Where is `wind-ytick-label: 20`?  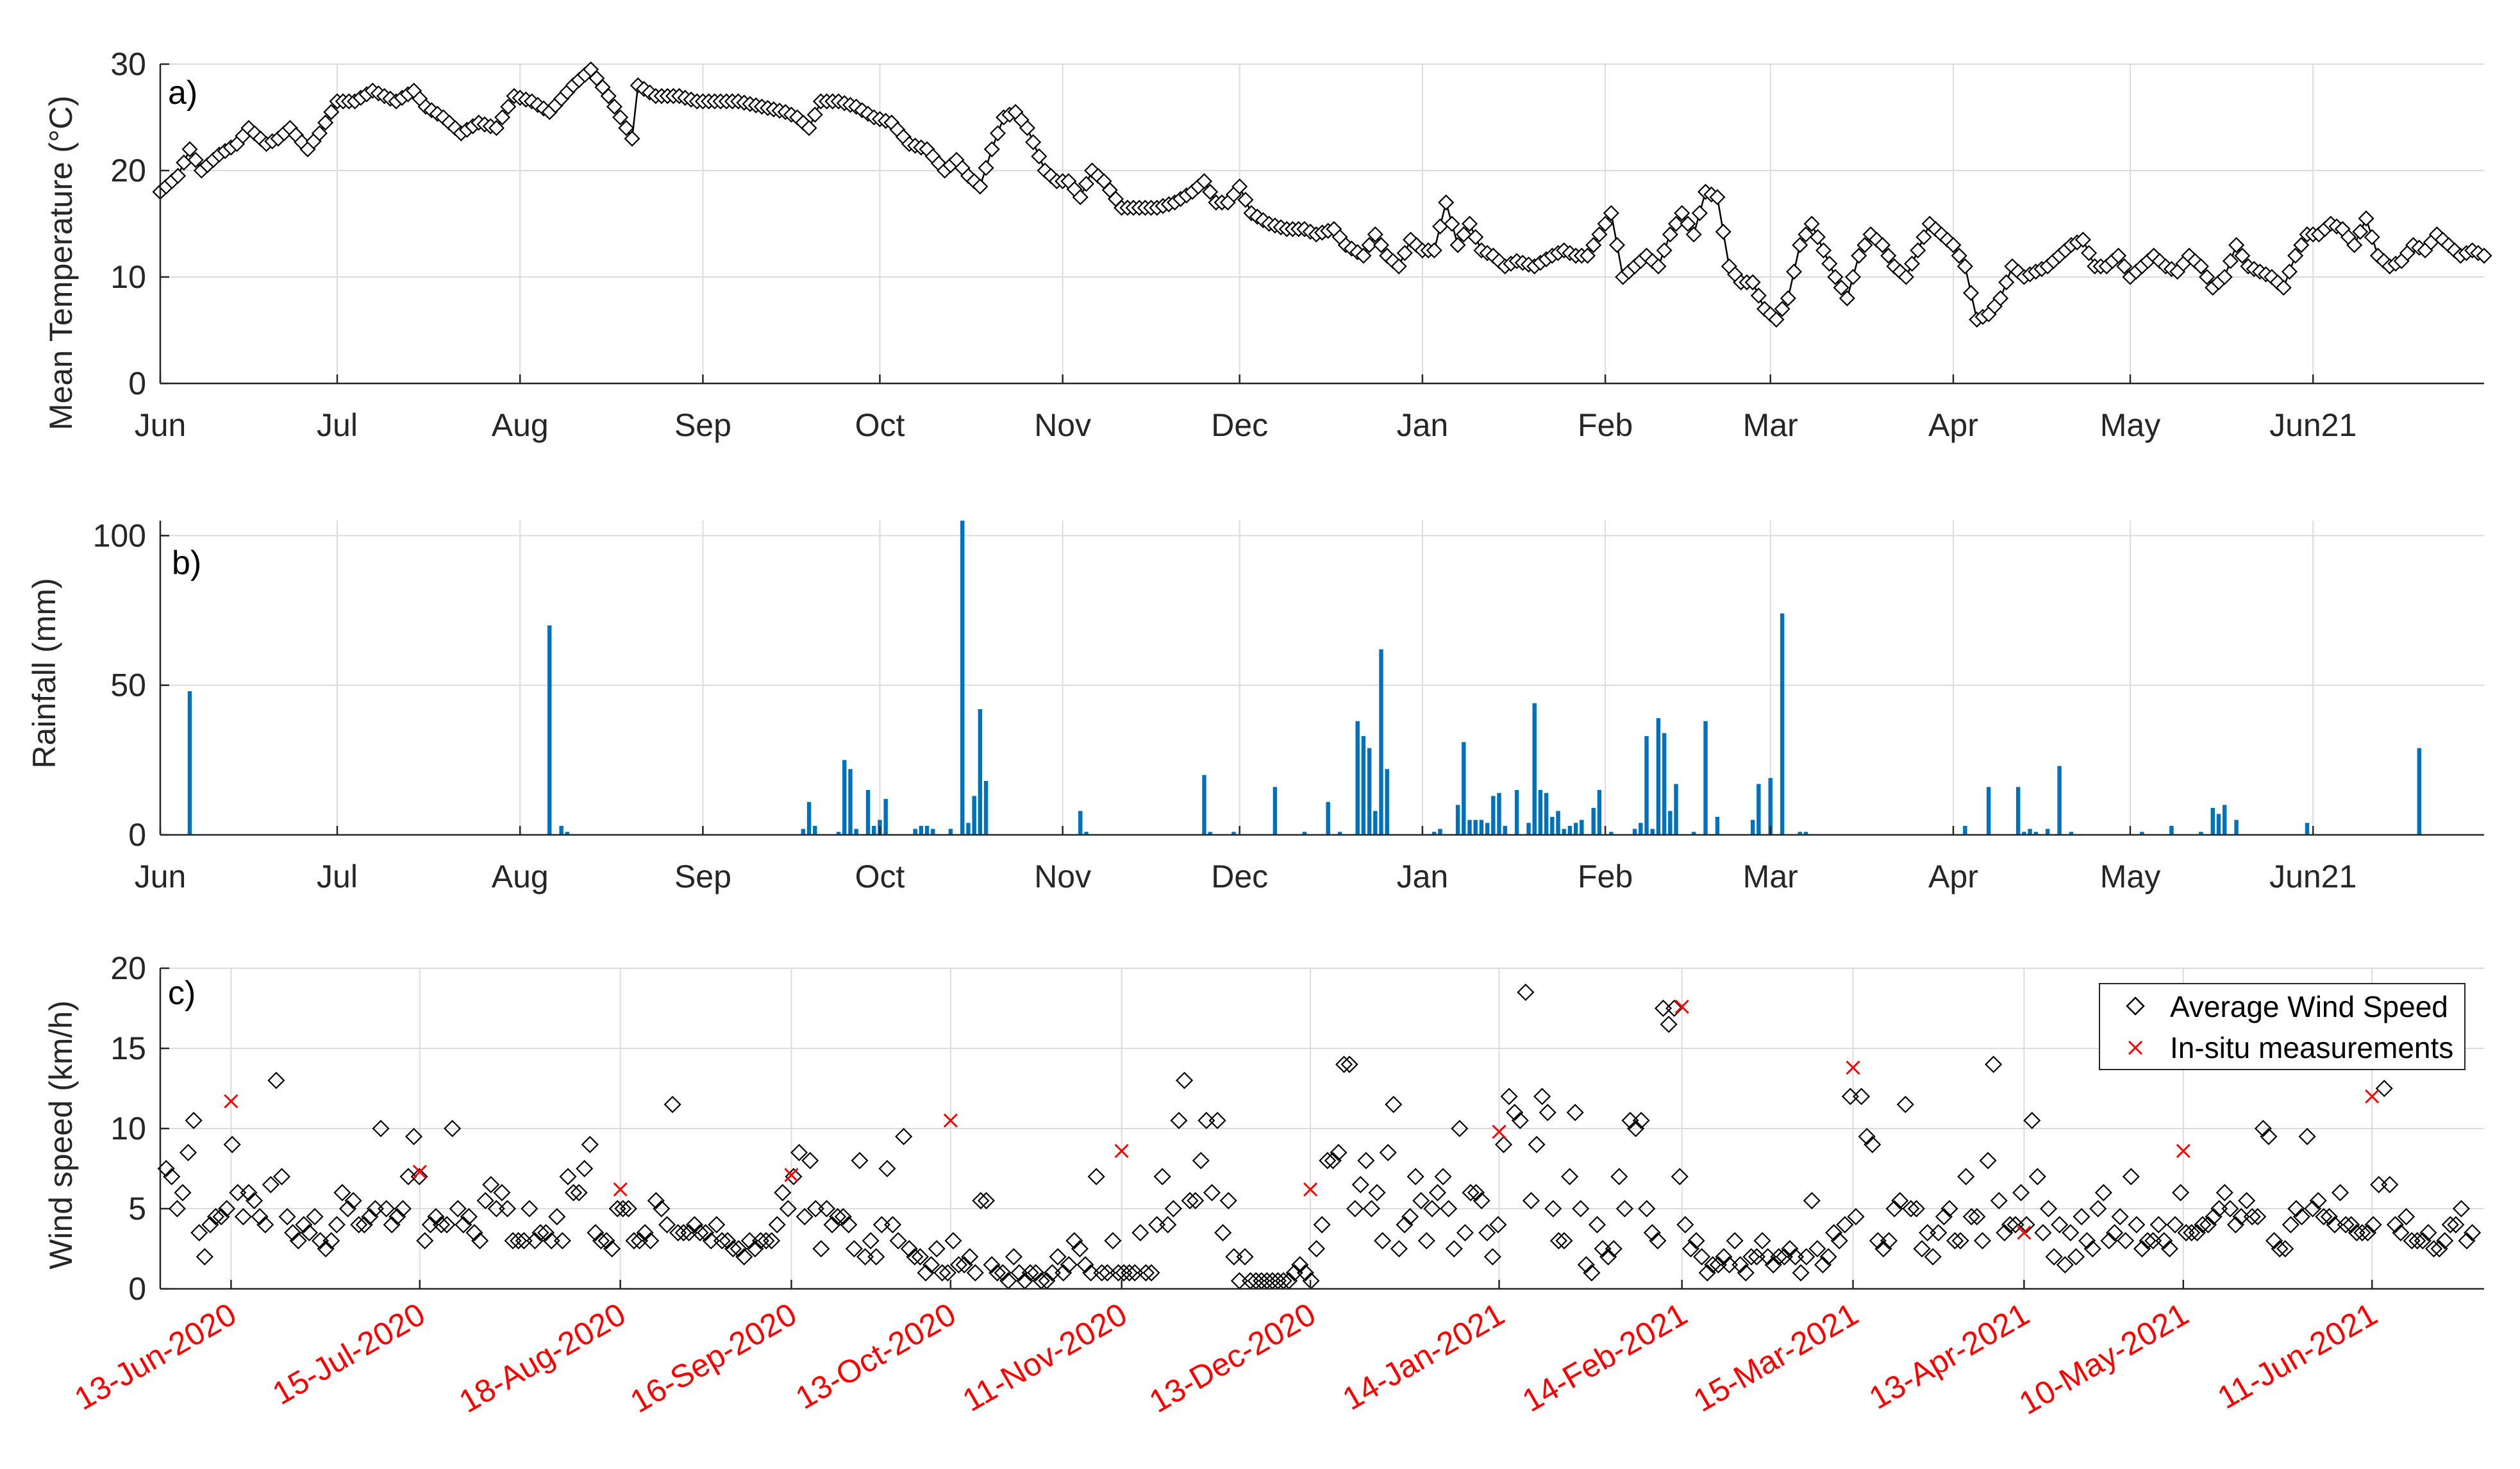
wind-ytick-label: 20 is located at coordinates (128, 968).